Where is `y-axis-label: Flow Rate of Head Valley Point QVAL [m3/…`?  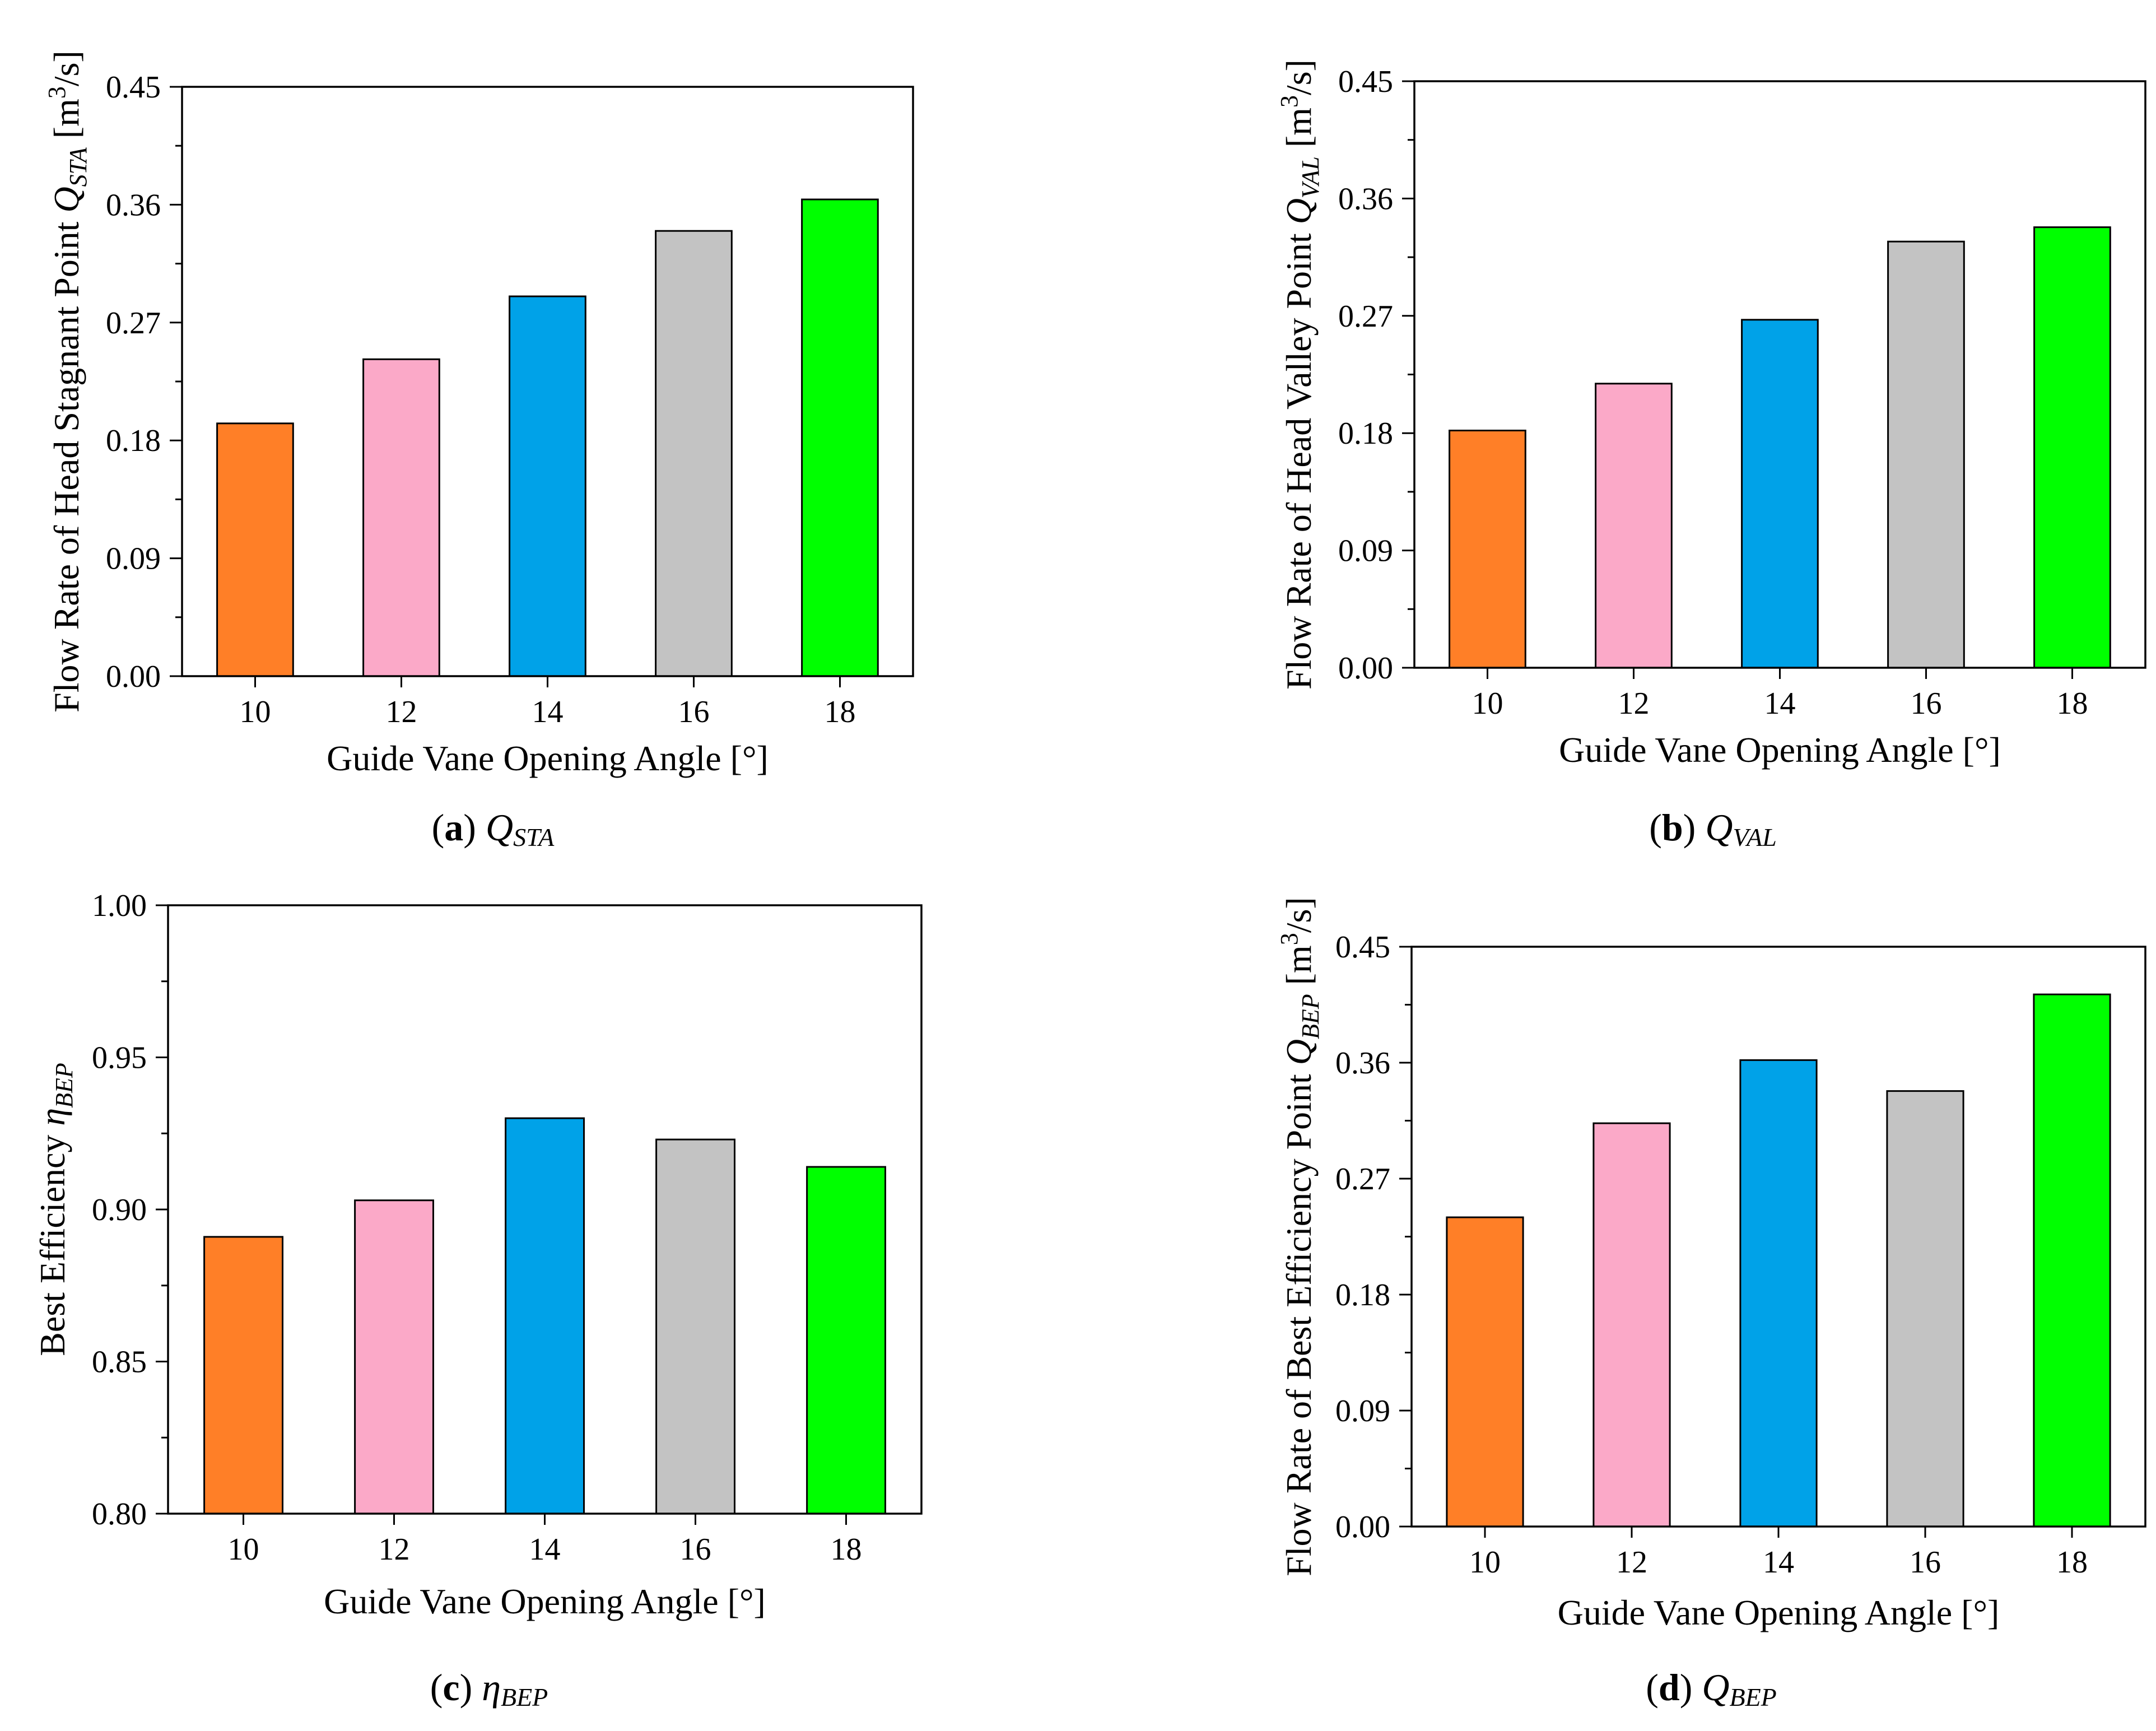
y-axis-label: Flow Rate of Head Valley Point QVAL [m3/… is located at coordinates (1299, 374).